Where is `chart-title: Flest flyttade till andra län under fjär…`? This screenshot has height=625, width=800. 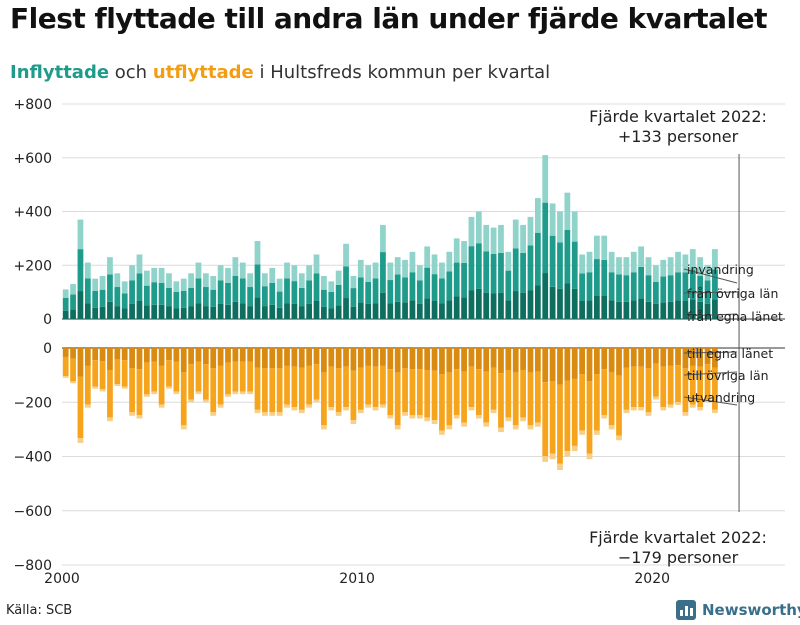 chart-title: Flest flyttade till andra län under fjär… is located at coordinates (388, 18).